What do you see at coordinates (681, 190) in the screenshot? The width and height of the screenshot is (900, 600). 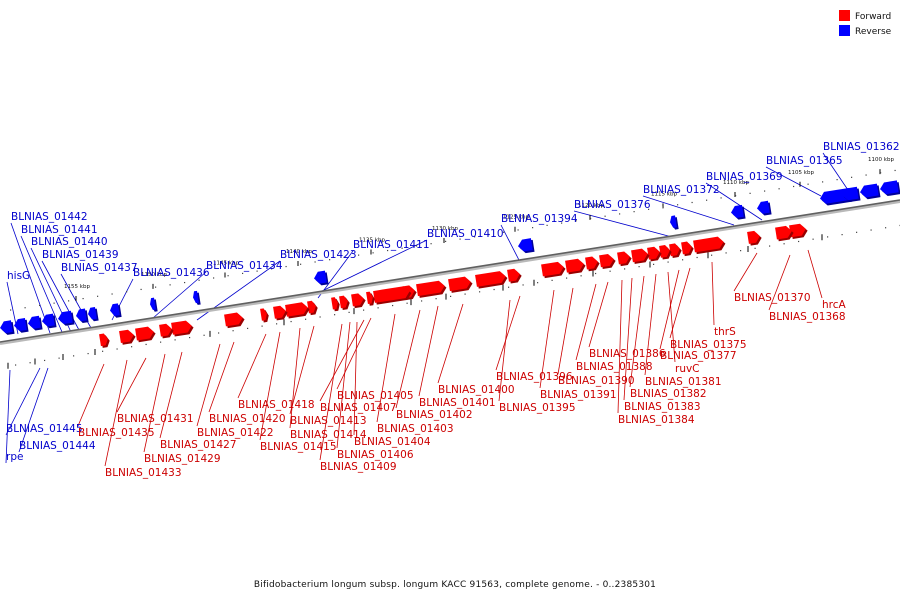 I see `gene-label: BLNIAS_01372` at bounding box center [681, 190].